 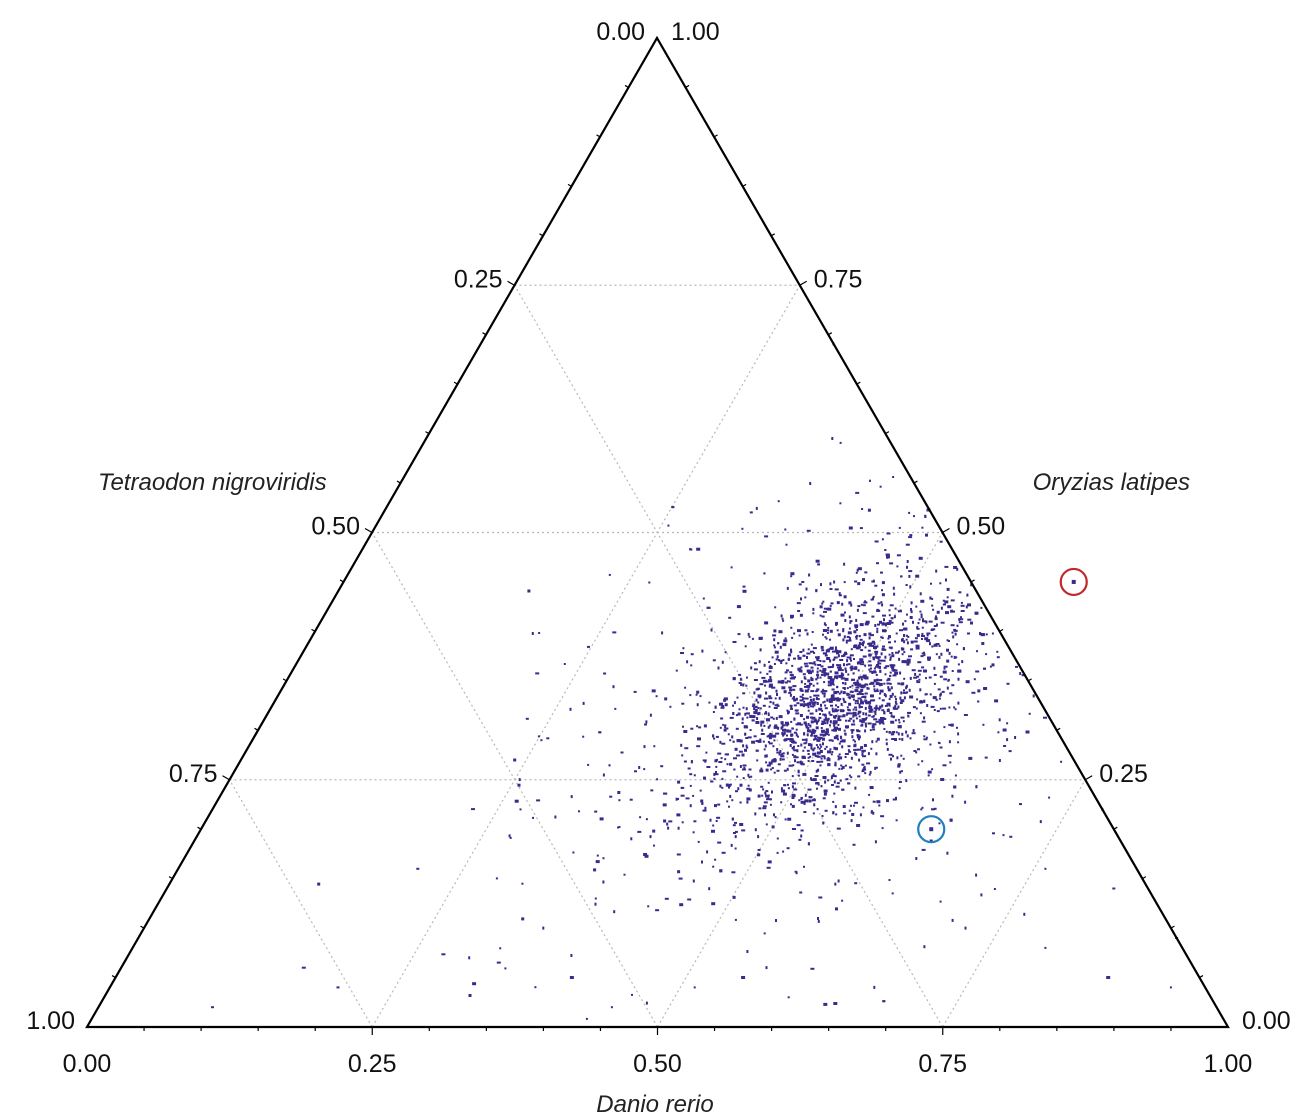 What do you see at coordinates (657, 1064) in the screenshot?
I see `bottom-tick-label: 0.50` at bounding box center [657, 1064].